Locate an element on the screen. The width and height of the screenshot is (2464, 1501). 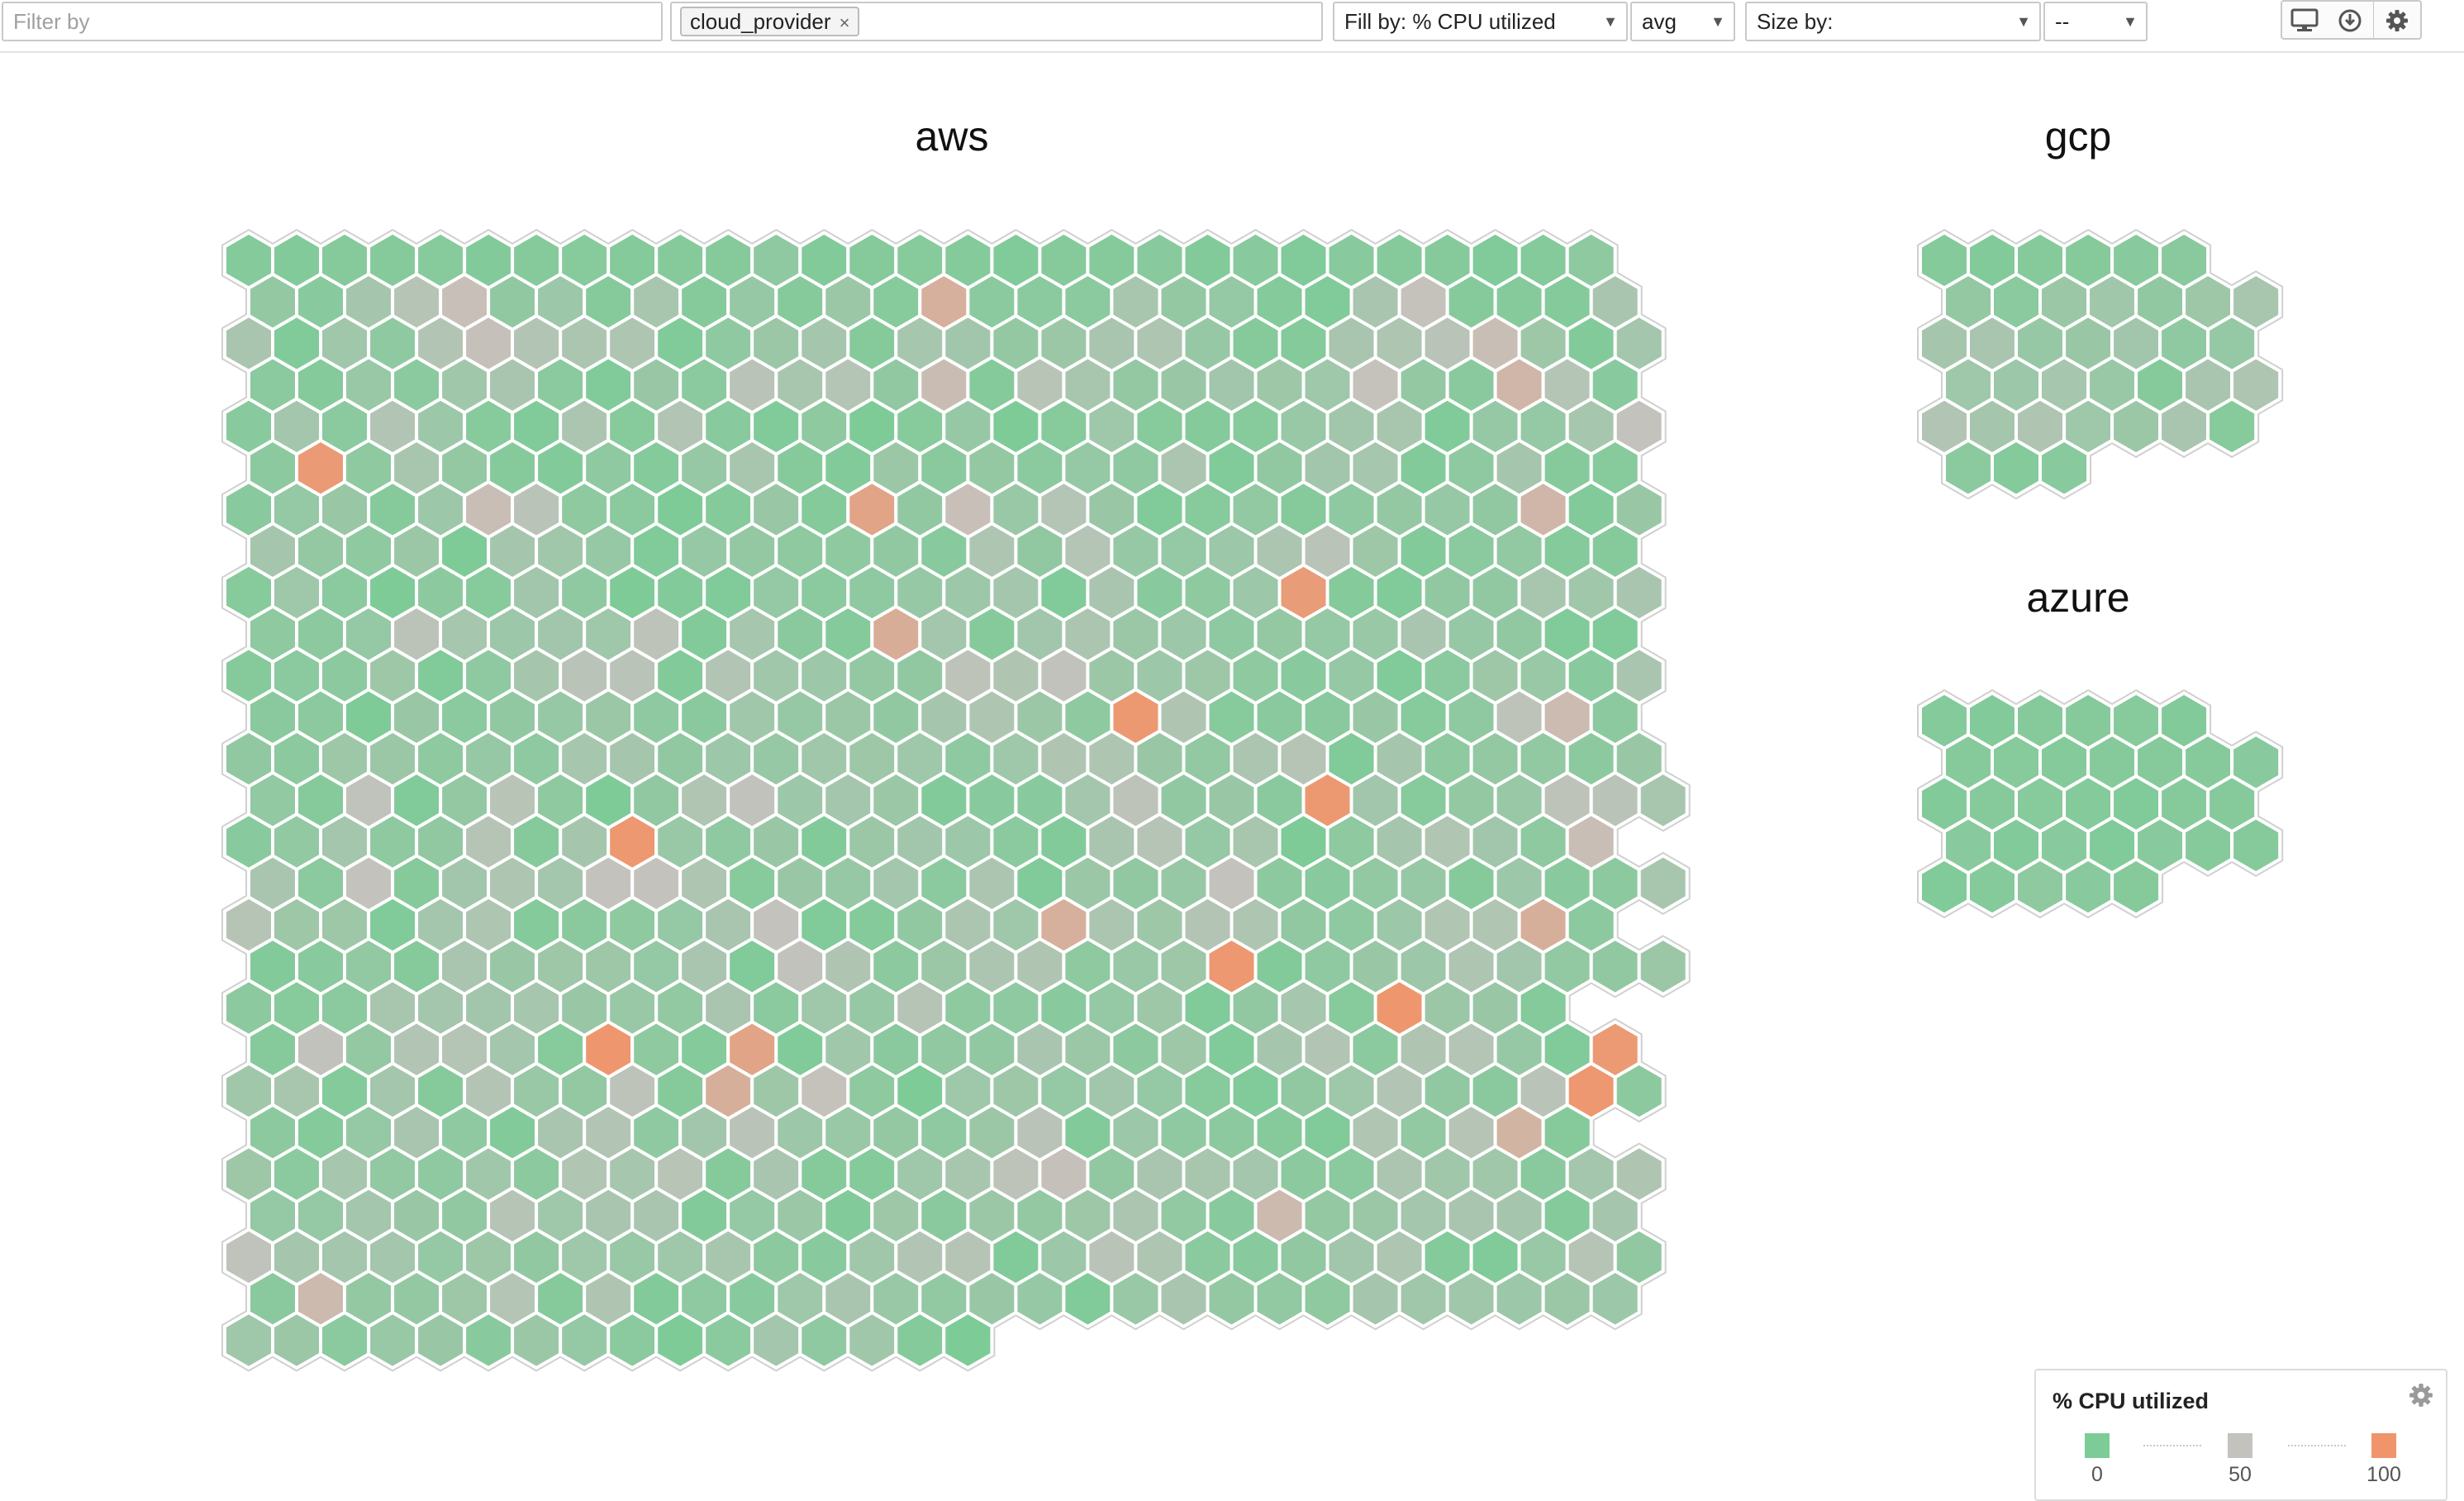
download-icon is located at coordinates (2350, 20).